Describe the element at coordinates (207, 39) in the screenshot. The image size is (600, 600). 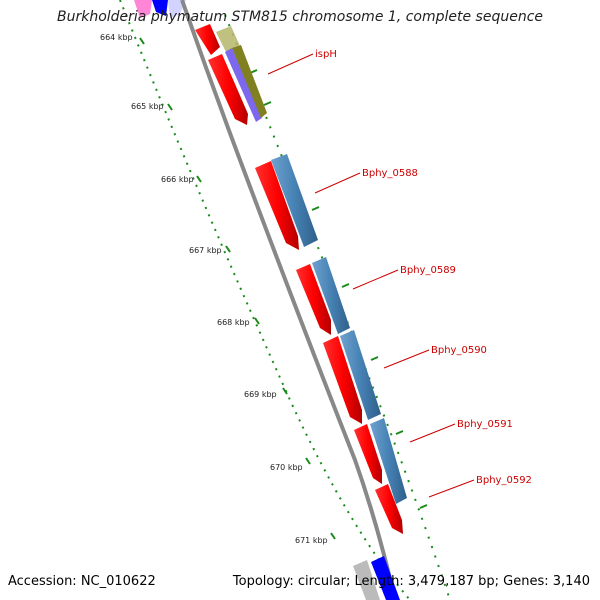
I see `cds-arrow-top` at that location.